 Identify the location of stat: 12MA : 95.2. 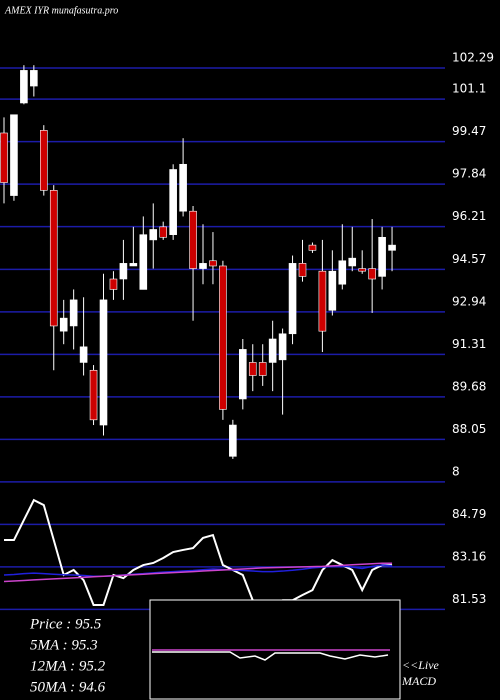
(68, 666).